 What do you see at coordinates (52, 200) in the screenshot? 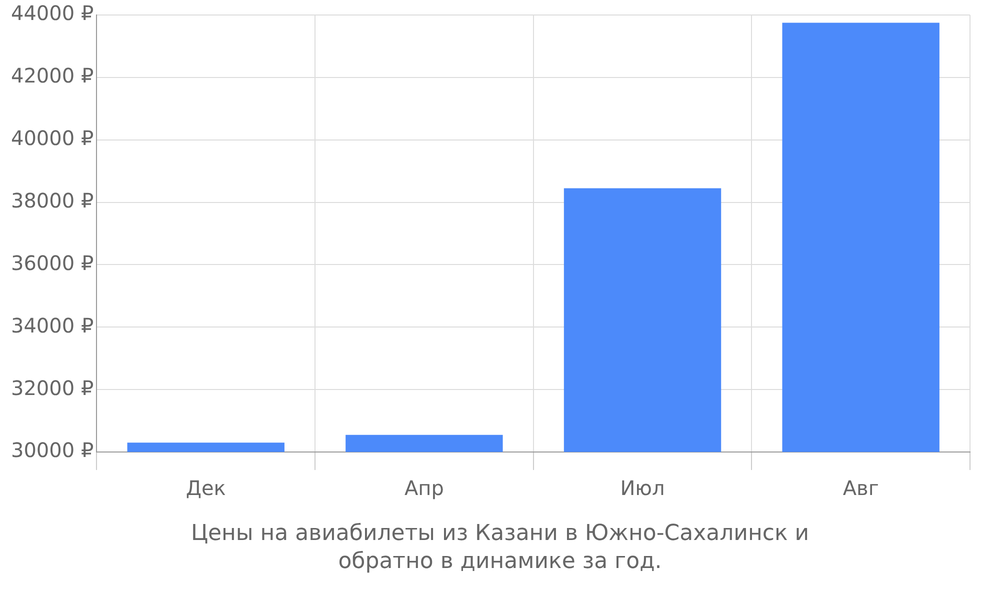
I see `y-tick-label: 38000 ₽` at bounding box center [52, 200].